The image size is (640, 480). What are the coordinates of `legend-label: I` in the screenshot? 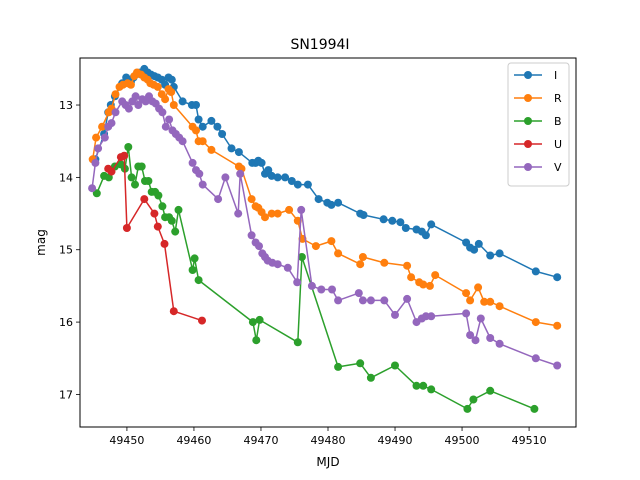 It's located at (555, 75).